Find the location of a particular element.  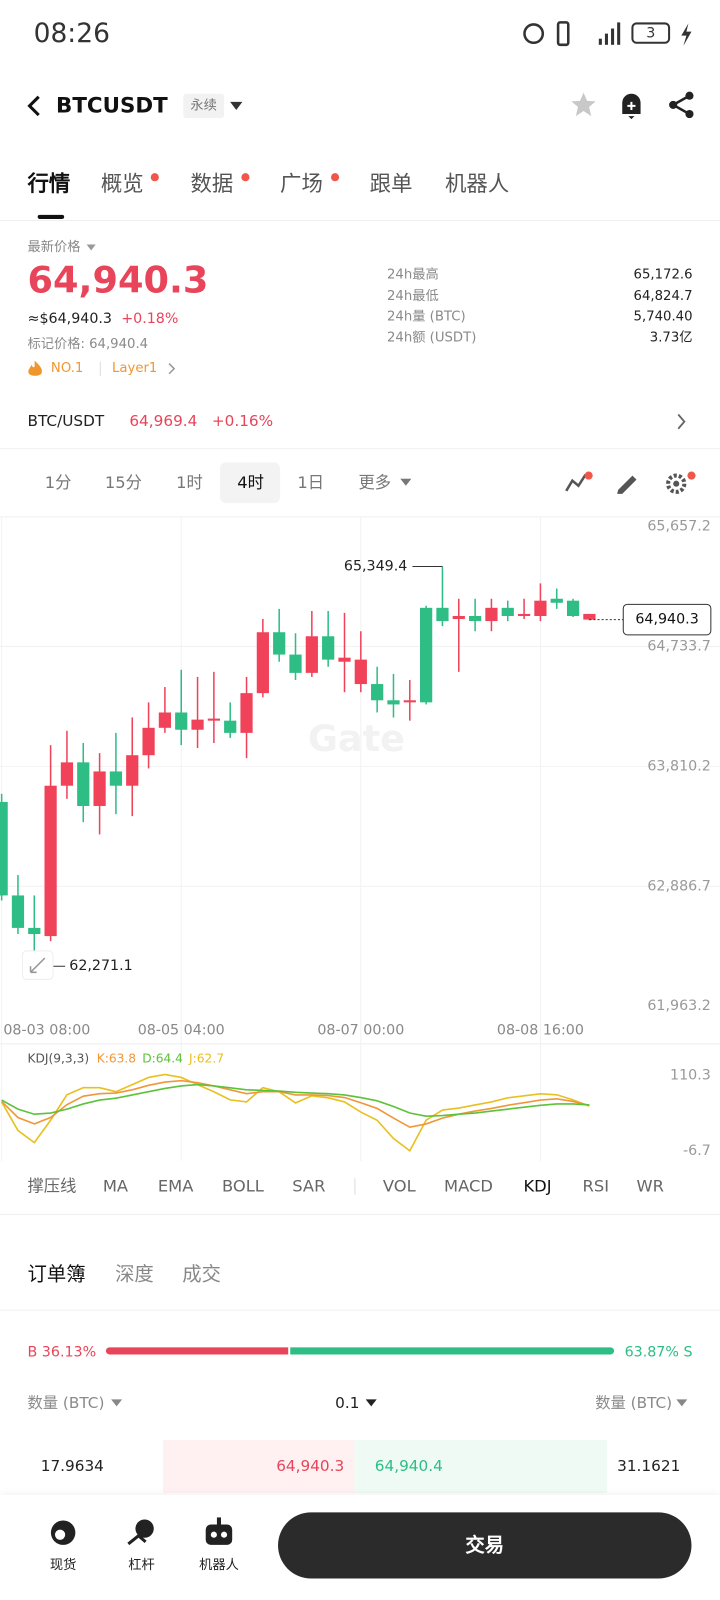

nav-label: 机器人 is located at coordinates (219, 1565).